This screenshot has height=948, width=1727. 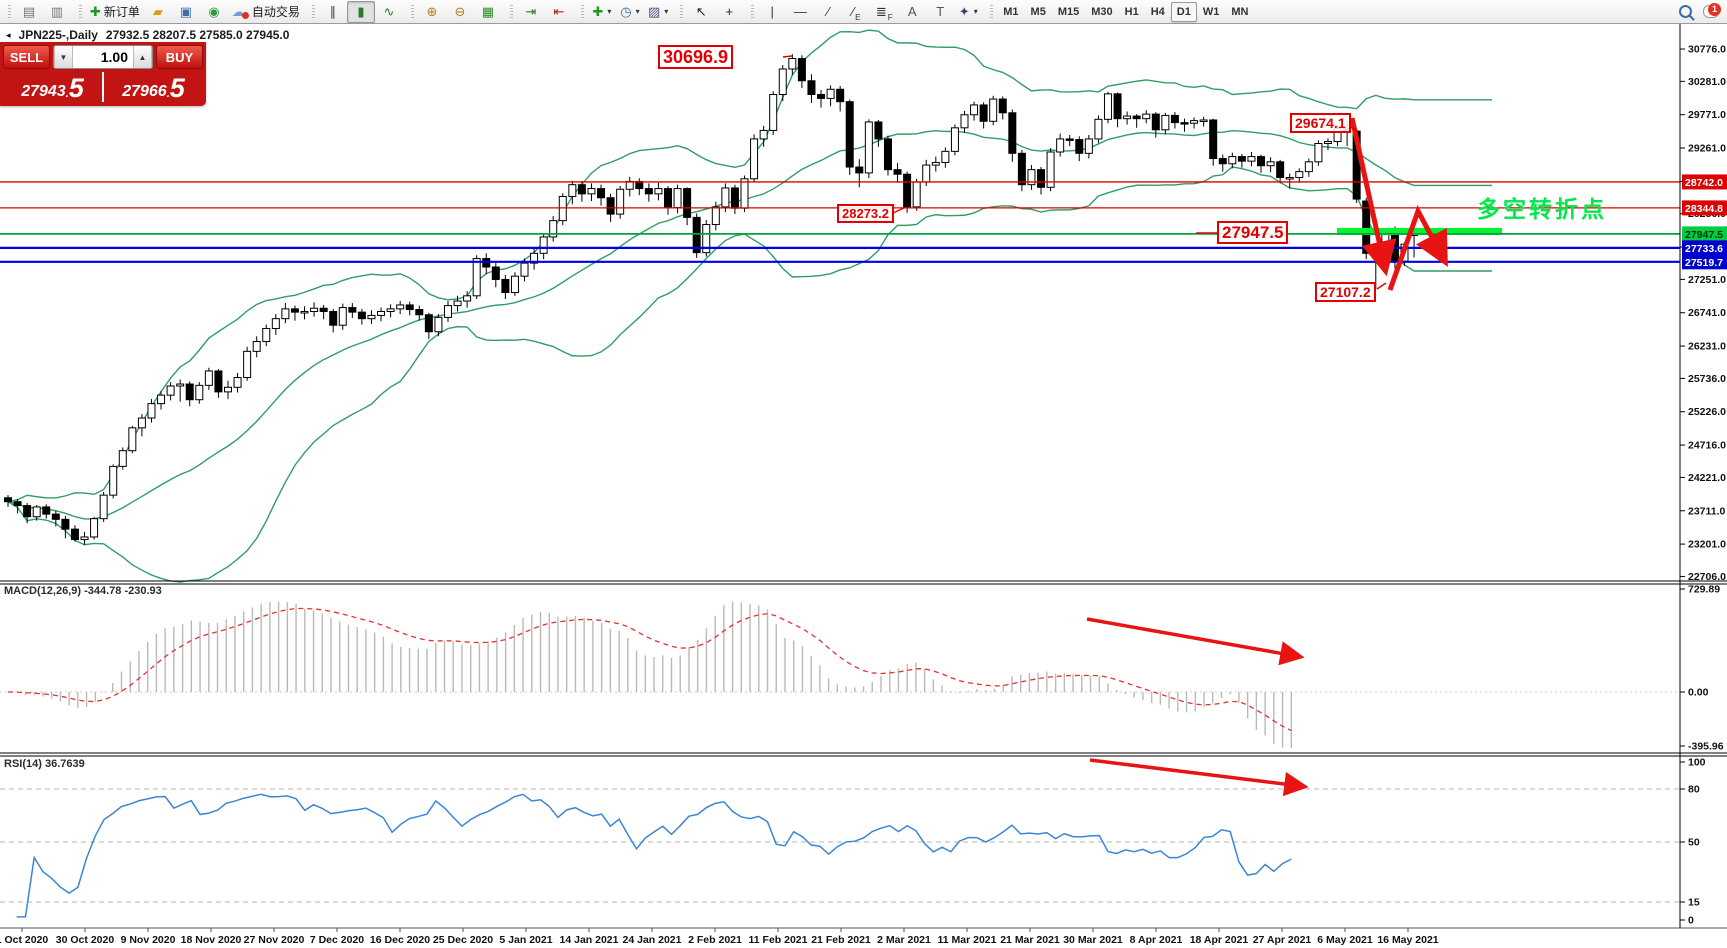 What do you see at coordinates (1707, 446) in the screenshot?
I see `svg-text: 24716.0` at bounding box center [1707, 446].